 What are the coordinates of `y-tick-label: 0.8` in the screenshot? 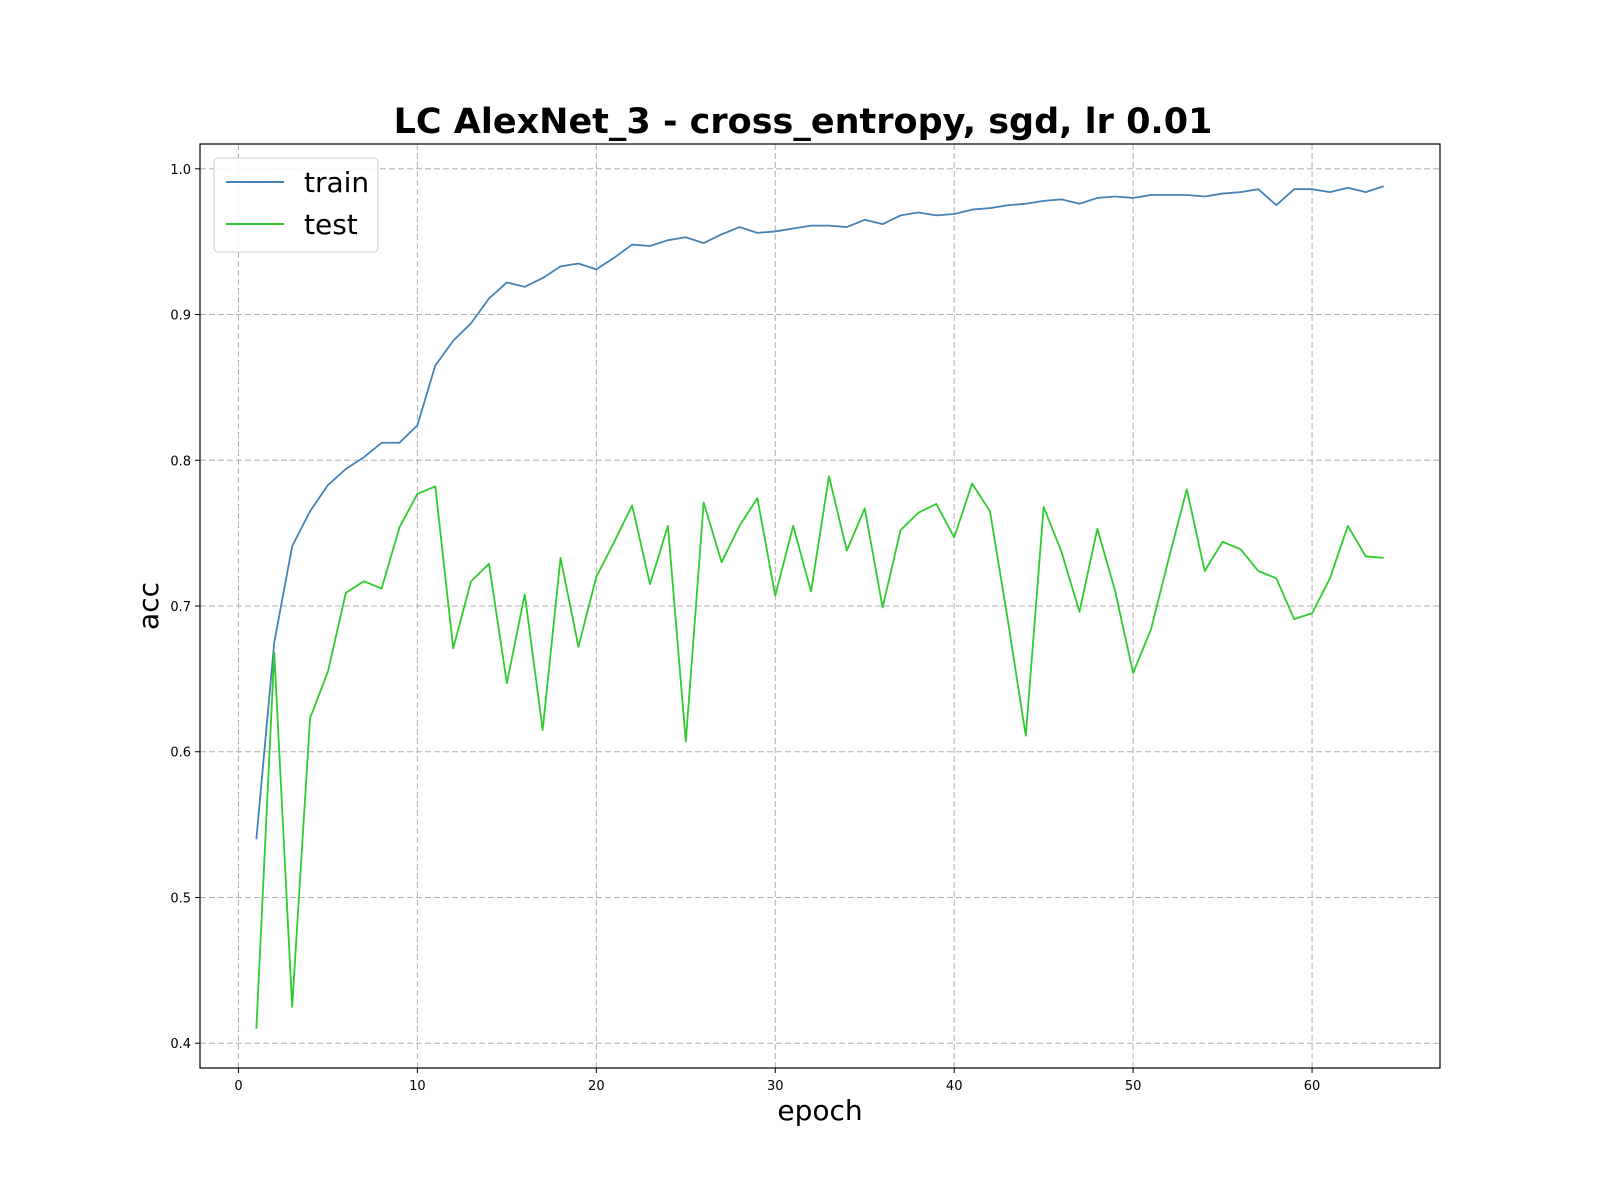 It's located at (180, 461).